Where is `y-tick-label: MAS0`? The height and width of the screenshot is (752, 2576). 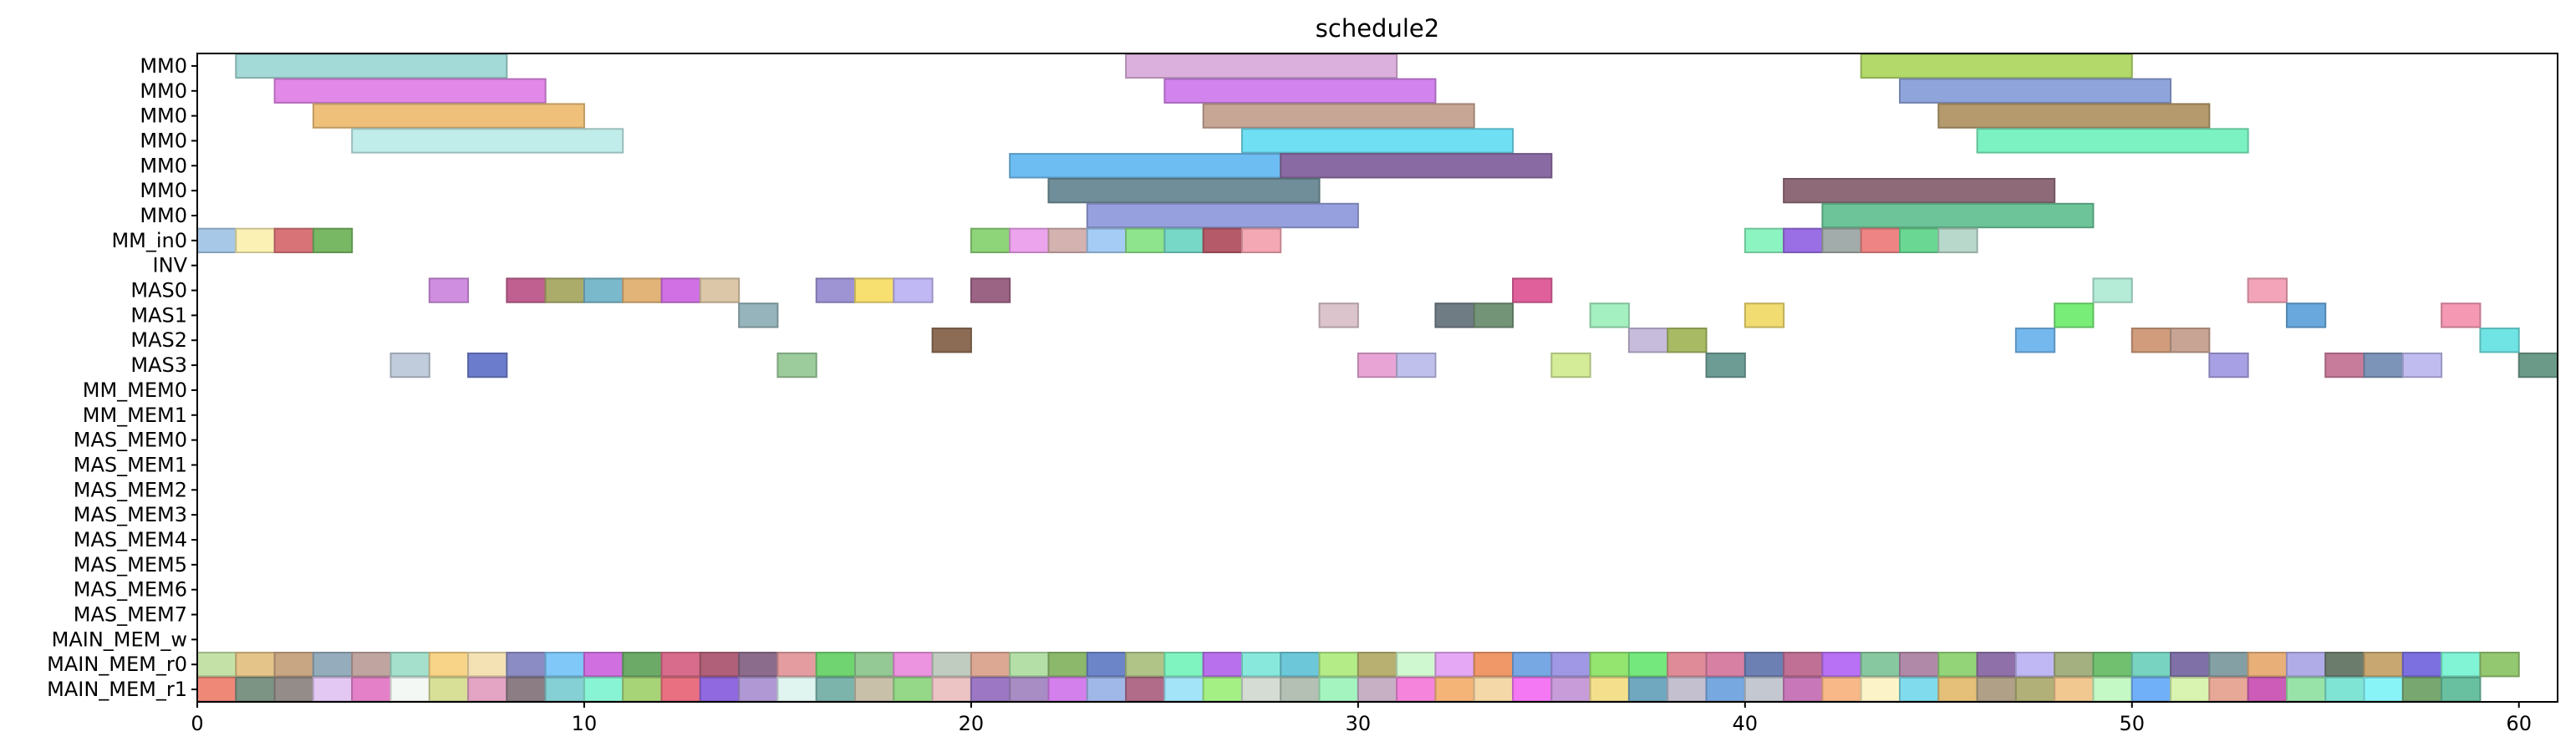 y-tick-label: MAS0 is located at coordinates (158, 291).